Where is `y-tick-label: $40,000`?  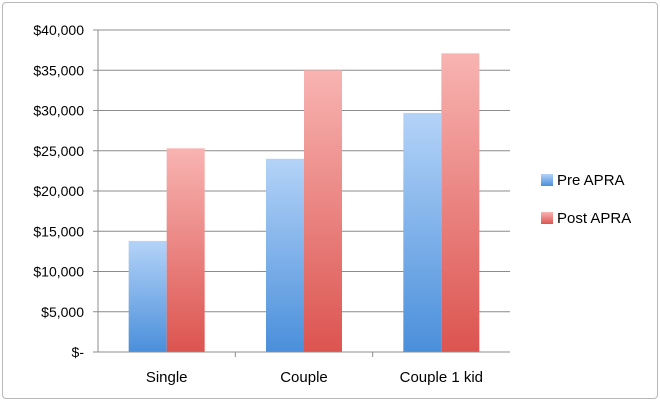 y-tick-label: $40,000 is located at coordinates (58, 30).